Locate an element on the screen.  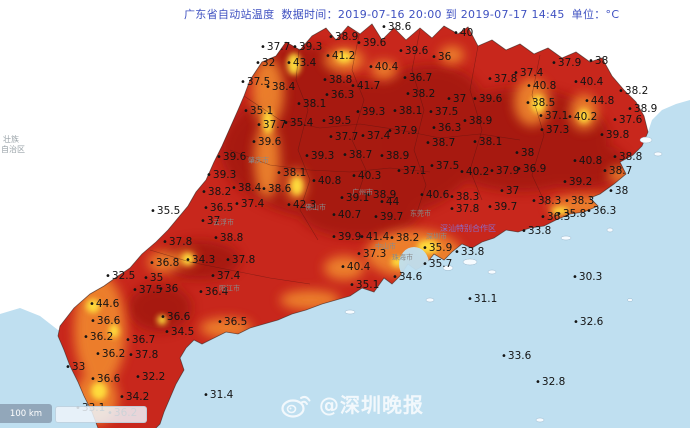
weibo-icon is located at coordinates (296, 406).